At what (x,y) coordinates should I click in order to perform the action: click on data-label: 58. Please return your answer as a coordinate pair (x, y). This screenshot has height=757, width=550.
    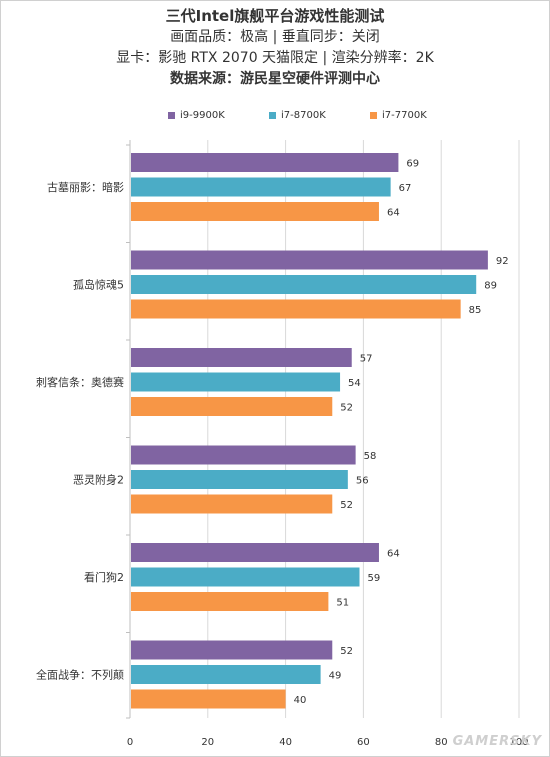
    Looking at the image, I should click on (370, 456).